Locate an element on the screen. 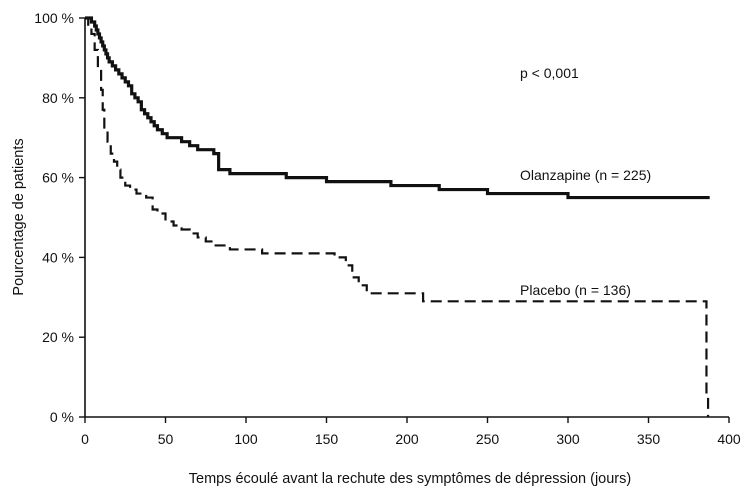 The height and width of the screenshot is (490, 744). x-tick-label: 400 is located at coordinates (729, 439).